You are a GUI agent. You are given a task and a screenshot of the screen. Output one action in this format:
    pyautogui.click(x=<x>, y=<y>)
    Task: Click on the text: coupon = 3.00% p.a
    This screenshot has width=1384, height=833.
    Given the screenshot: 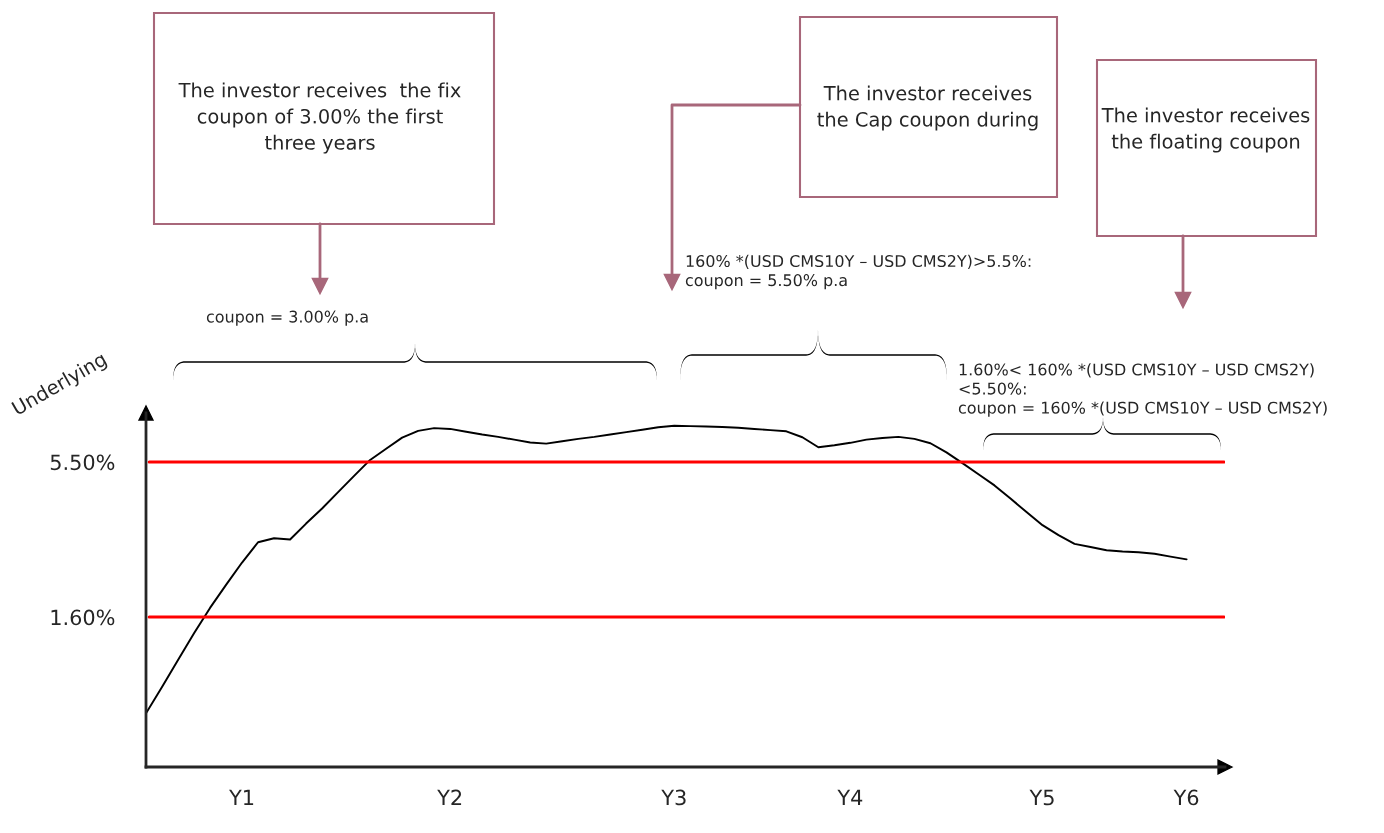 What is the action you would take?
    pyautogui.click(x=287, y=318)
    